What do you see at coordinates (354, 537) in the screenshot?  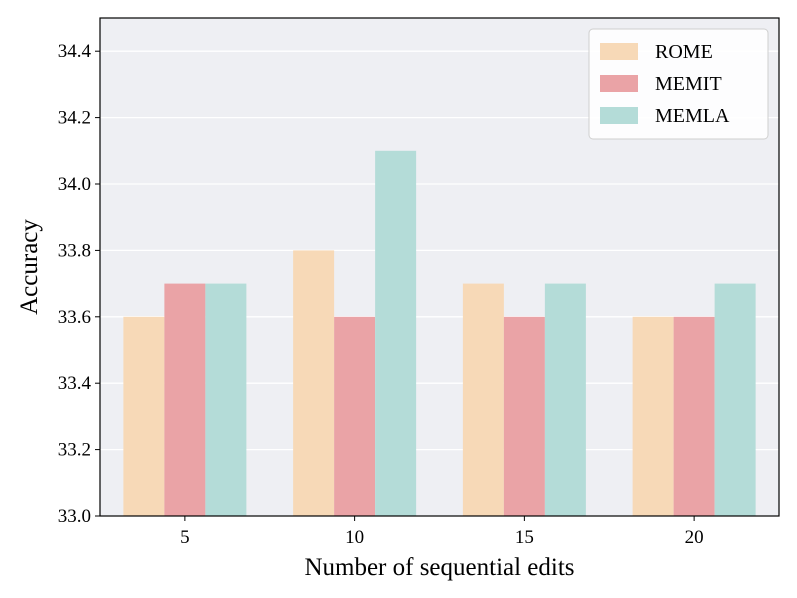 I see `x-tick-label: 10` at bounding box center [354, 537].